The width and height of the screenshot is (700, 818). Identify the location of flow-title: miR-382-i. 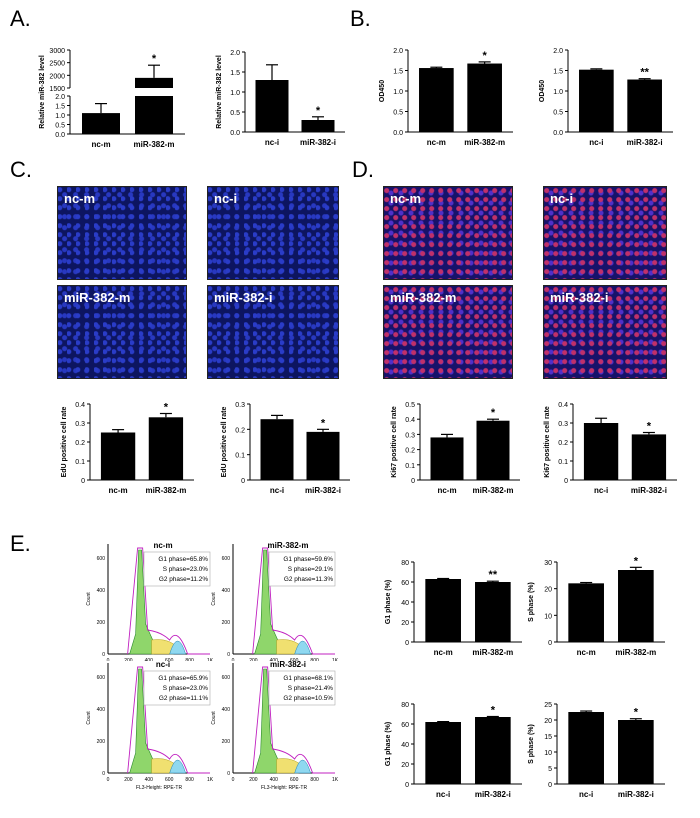
(288, 664).